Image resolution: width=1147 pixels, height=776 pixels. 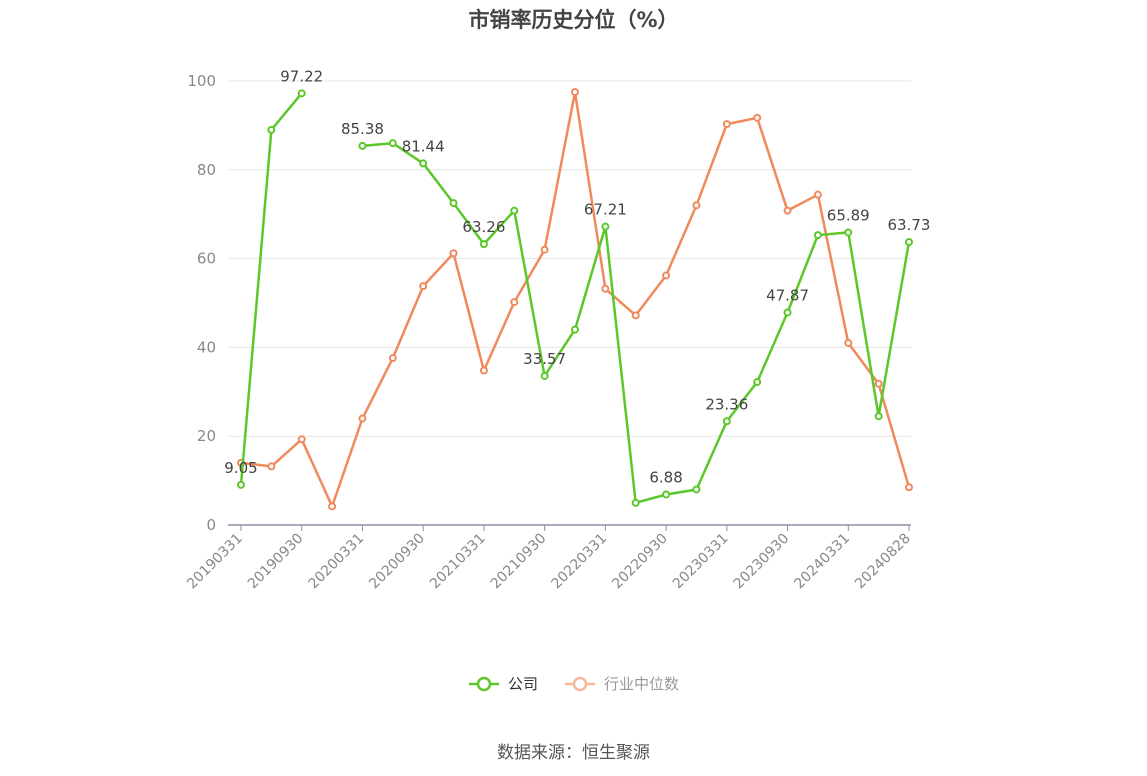 I want to click on chart-legend: 公司 行业中位数, so click(x=573, y=683).